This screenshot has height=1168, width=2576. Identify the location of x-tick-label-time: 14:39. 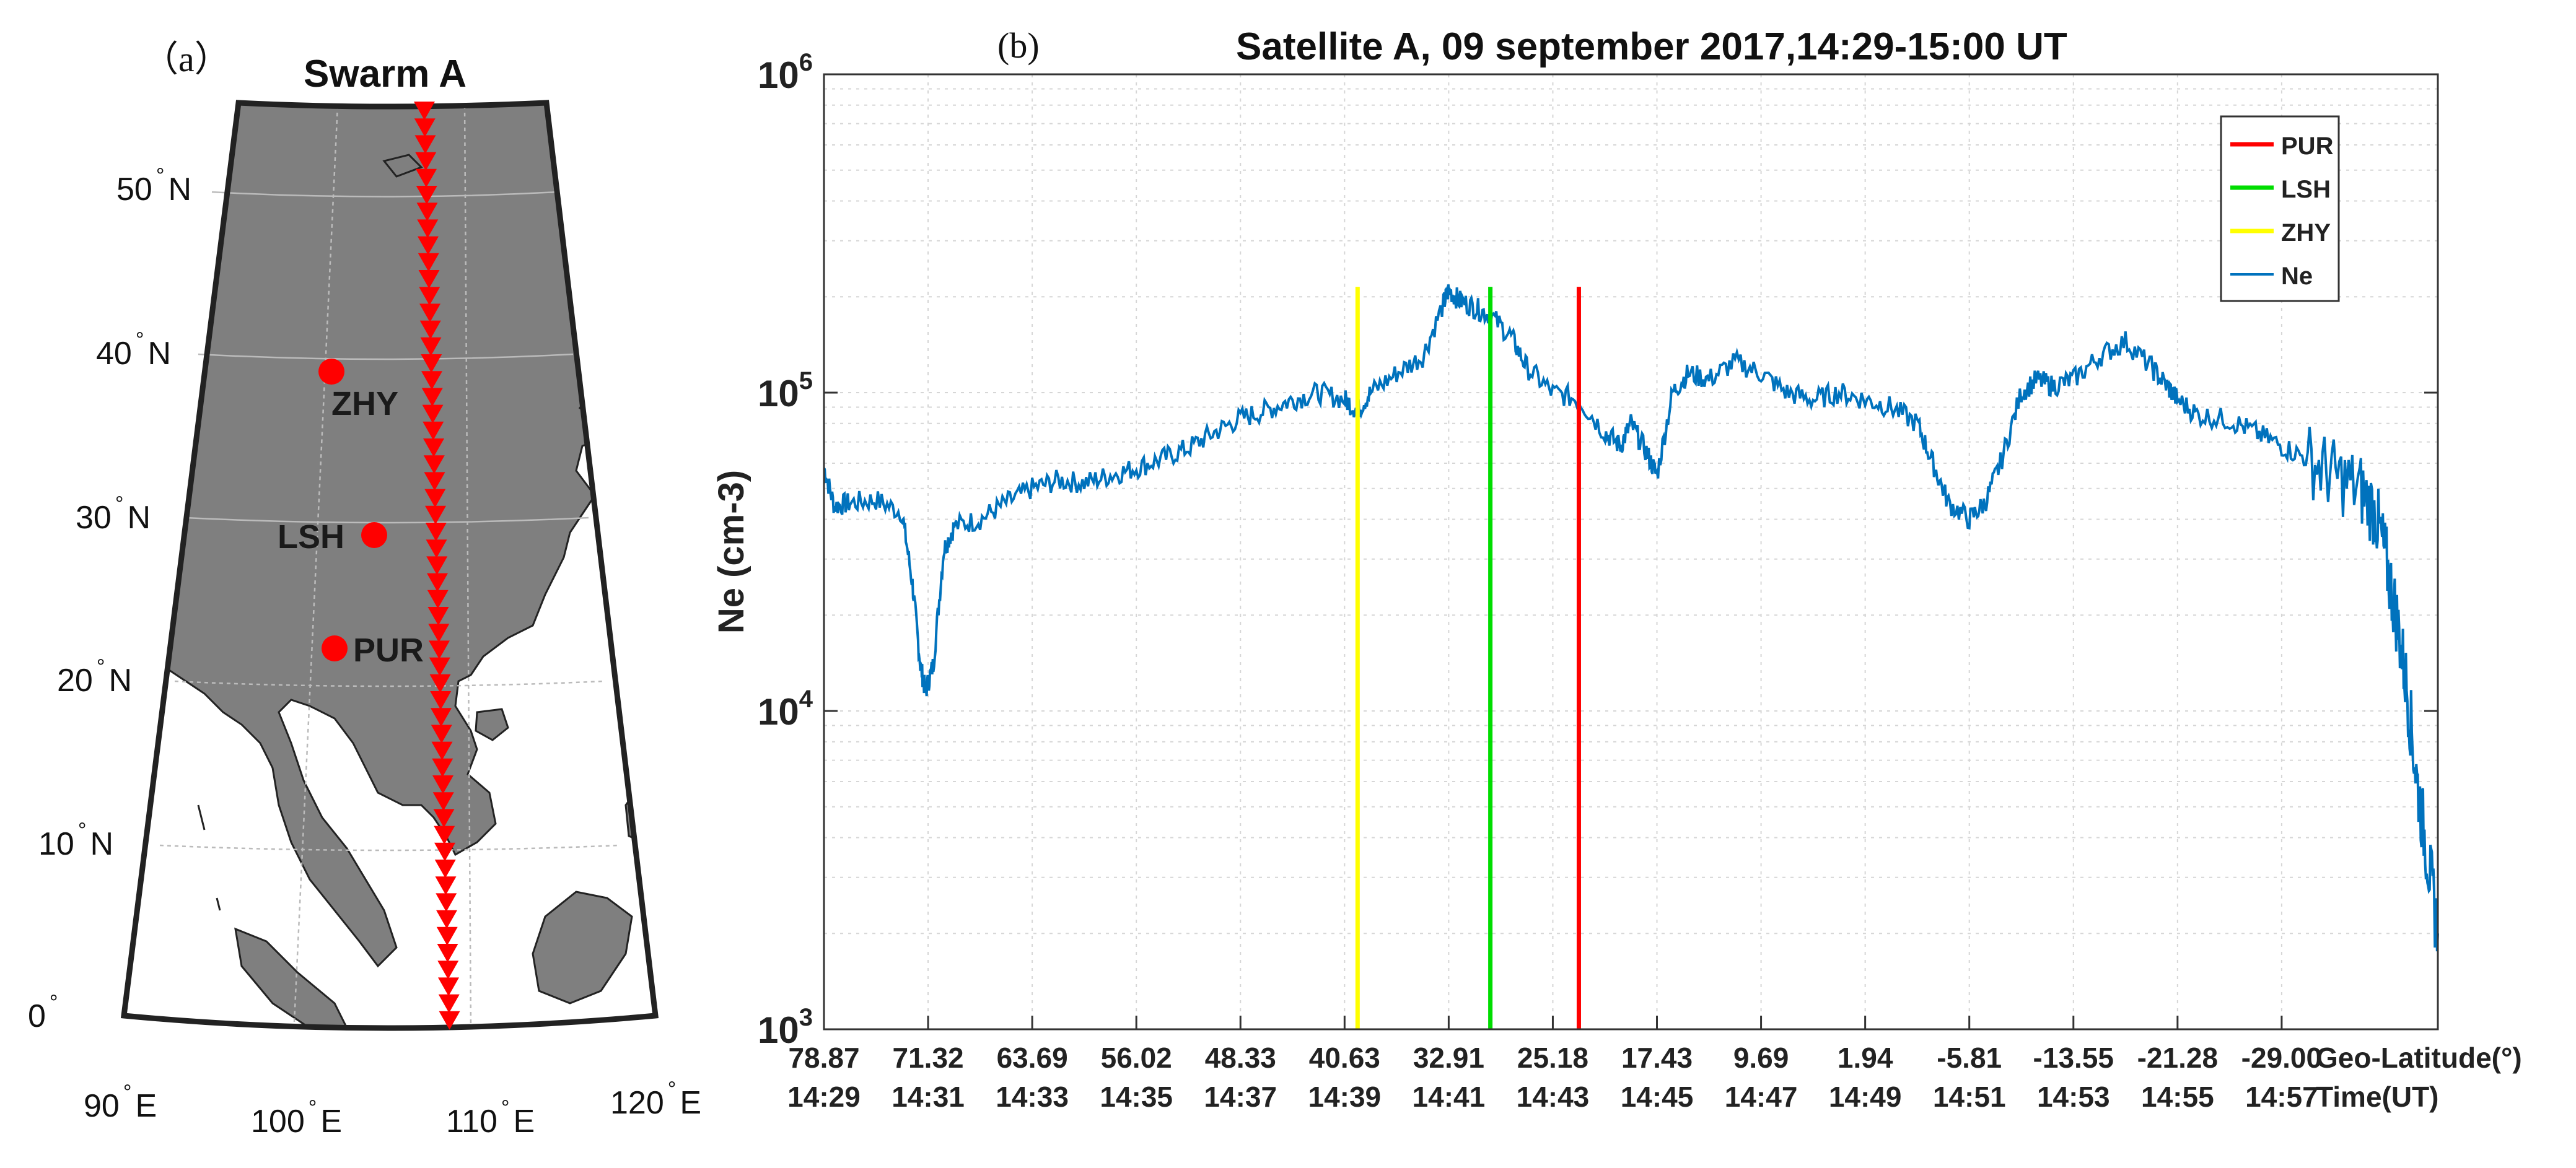
(1344, 1097).